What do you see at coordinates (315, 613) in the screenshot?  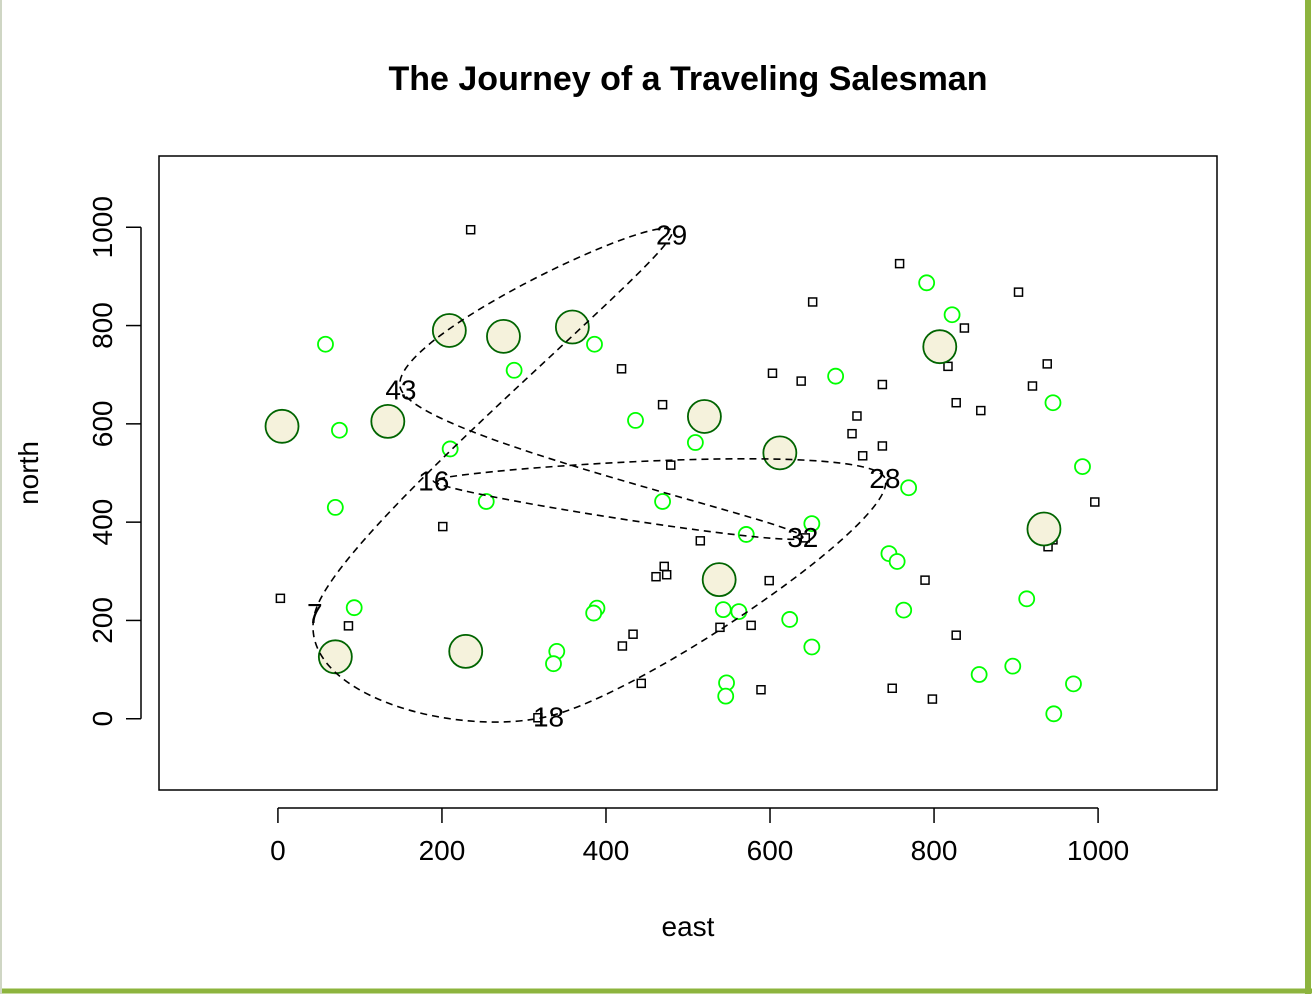 I see `route-stop-label: 7` at bounding box center [315, 613].